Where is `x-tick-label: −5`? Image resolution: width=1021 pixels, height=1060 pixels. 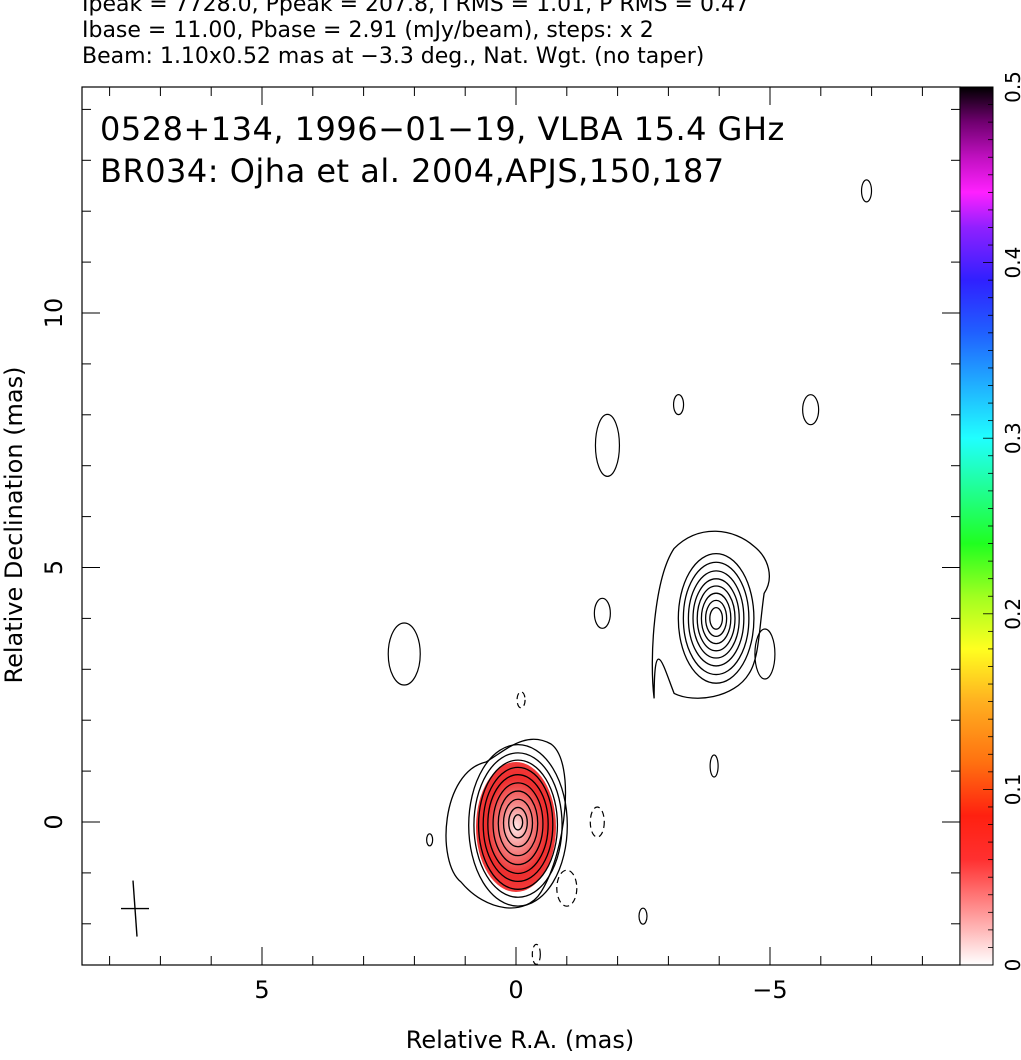 x-tick-label: −5 is located at coordinates (769, 990).